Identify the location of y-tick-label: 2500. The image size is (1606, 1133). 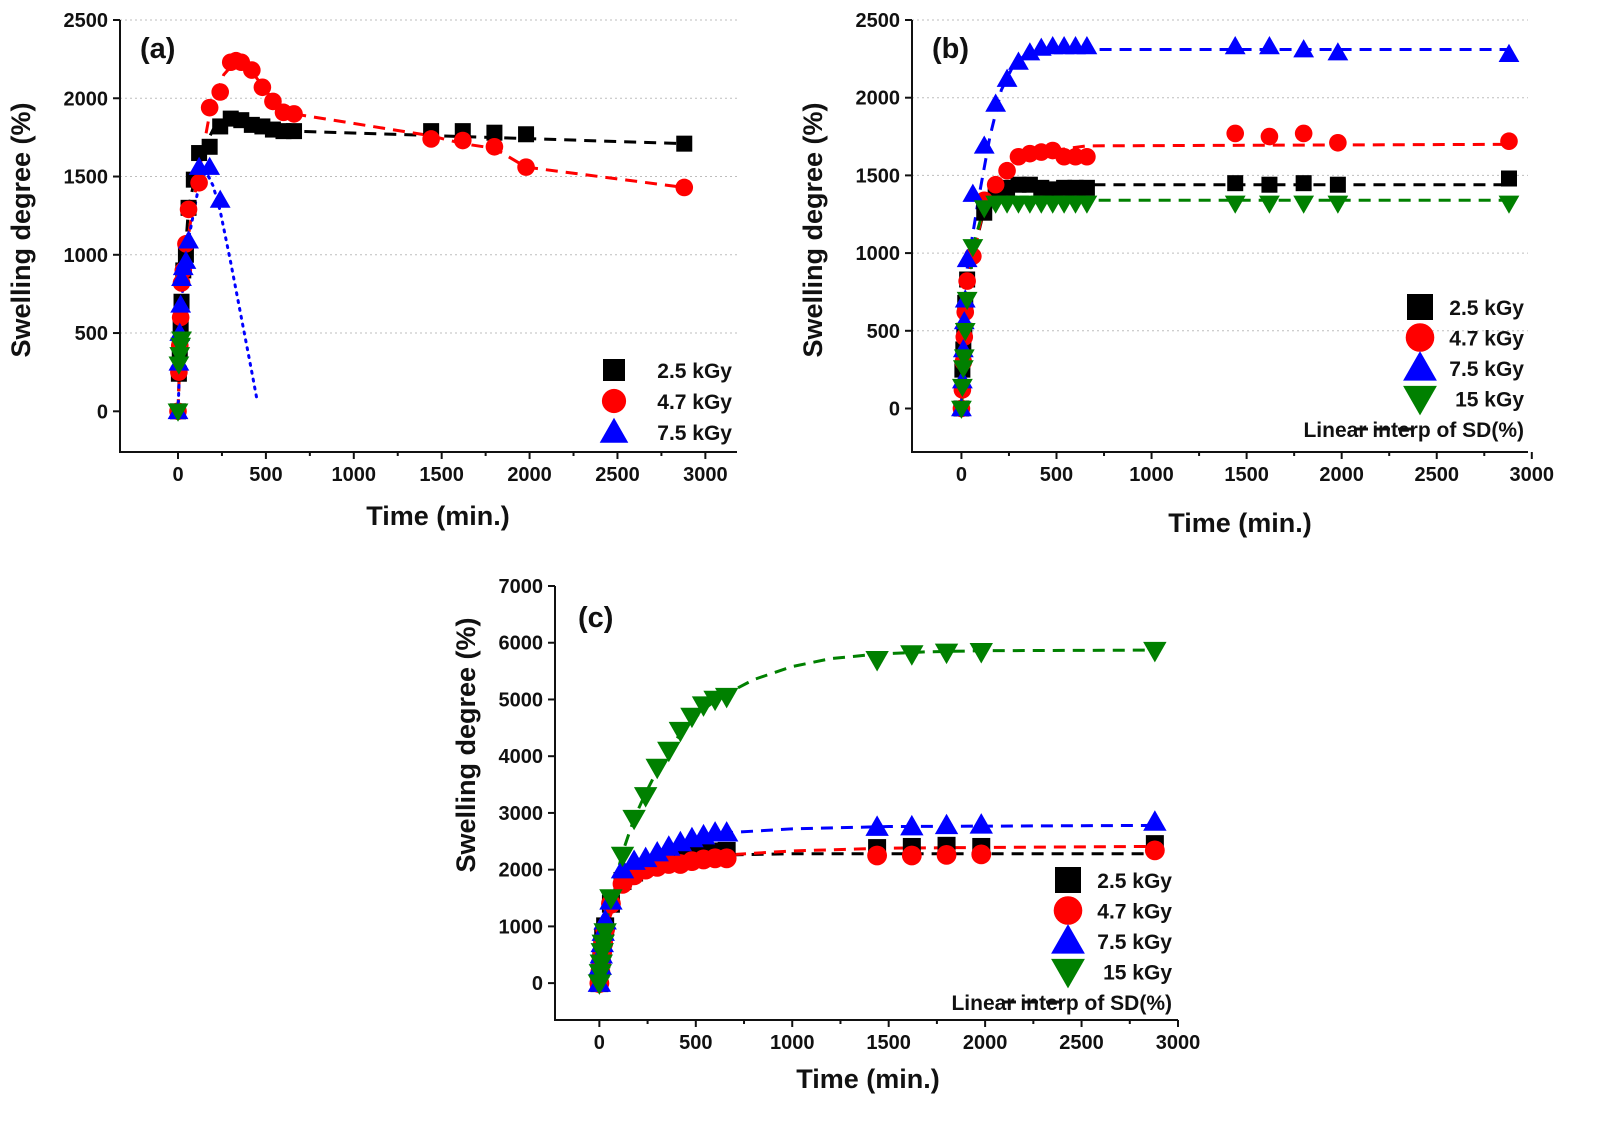
(86, 21).